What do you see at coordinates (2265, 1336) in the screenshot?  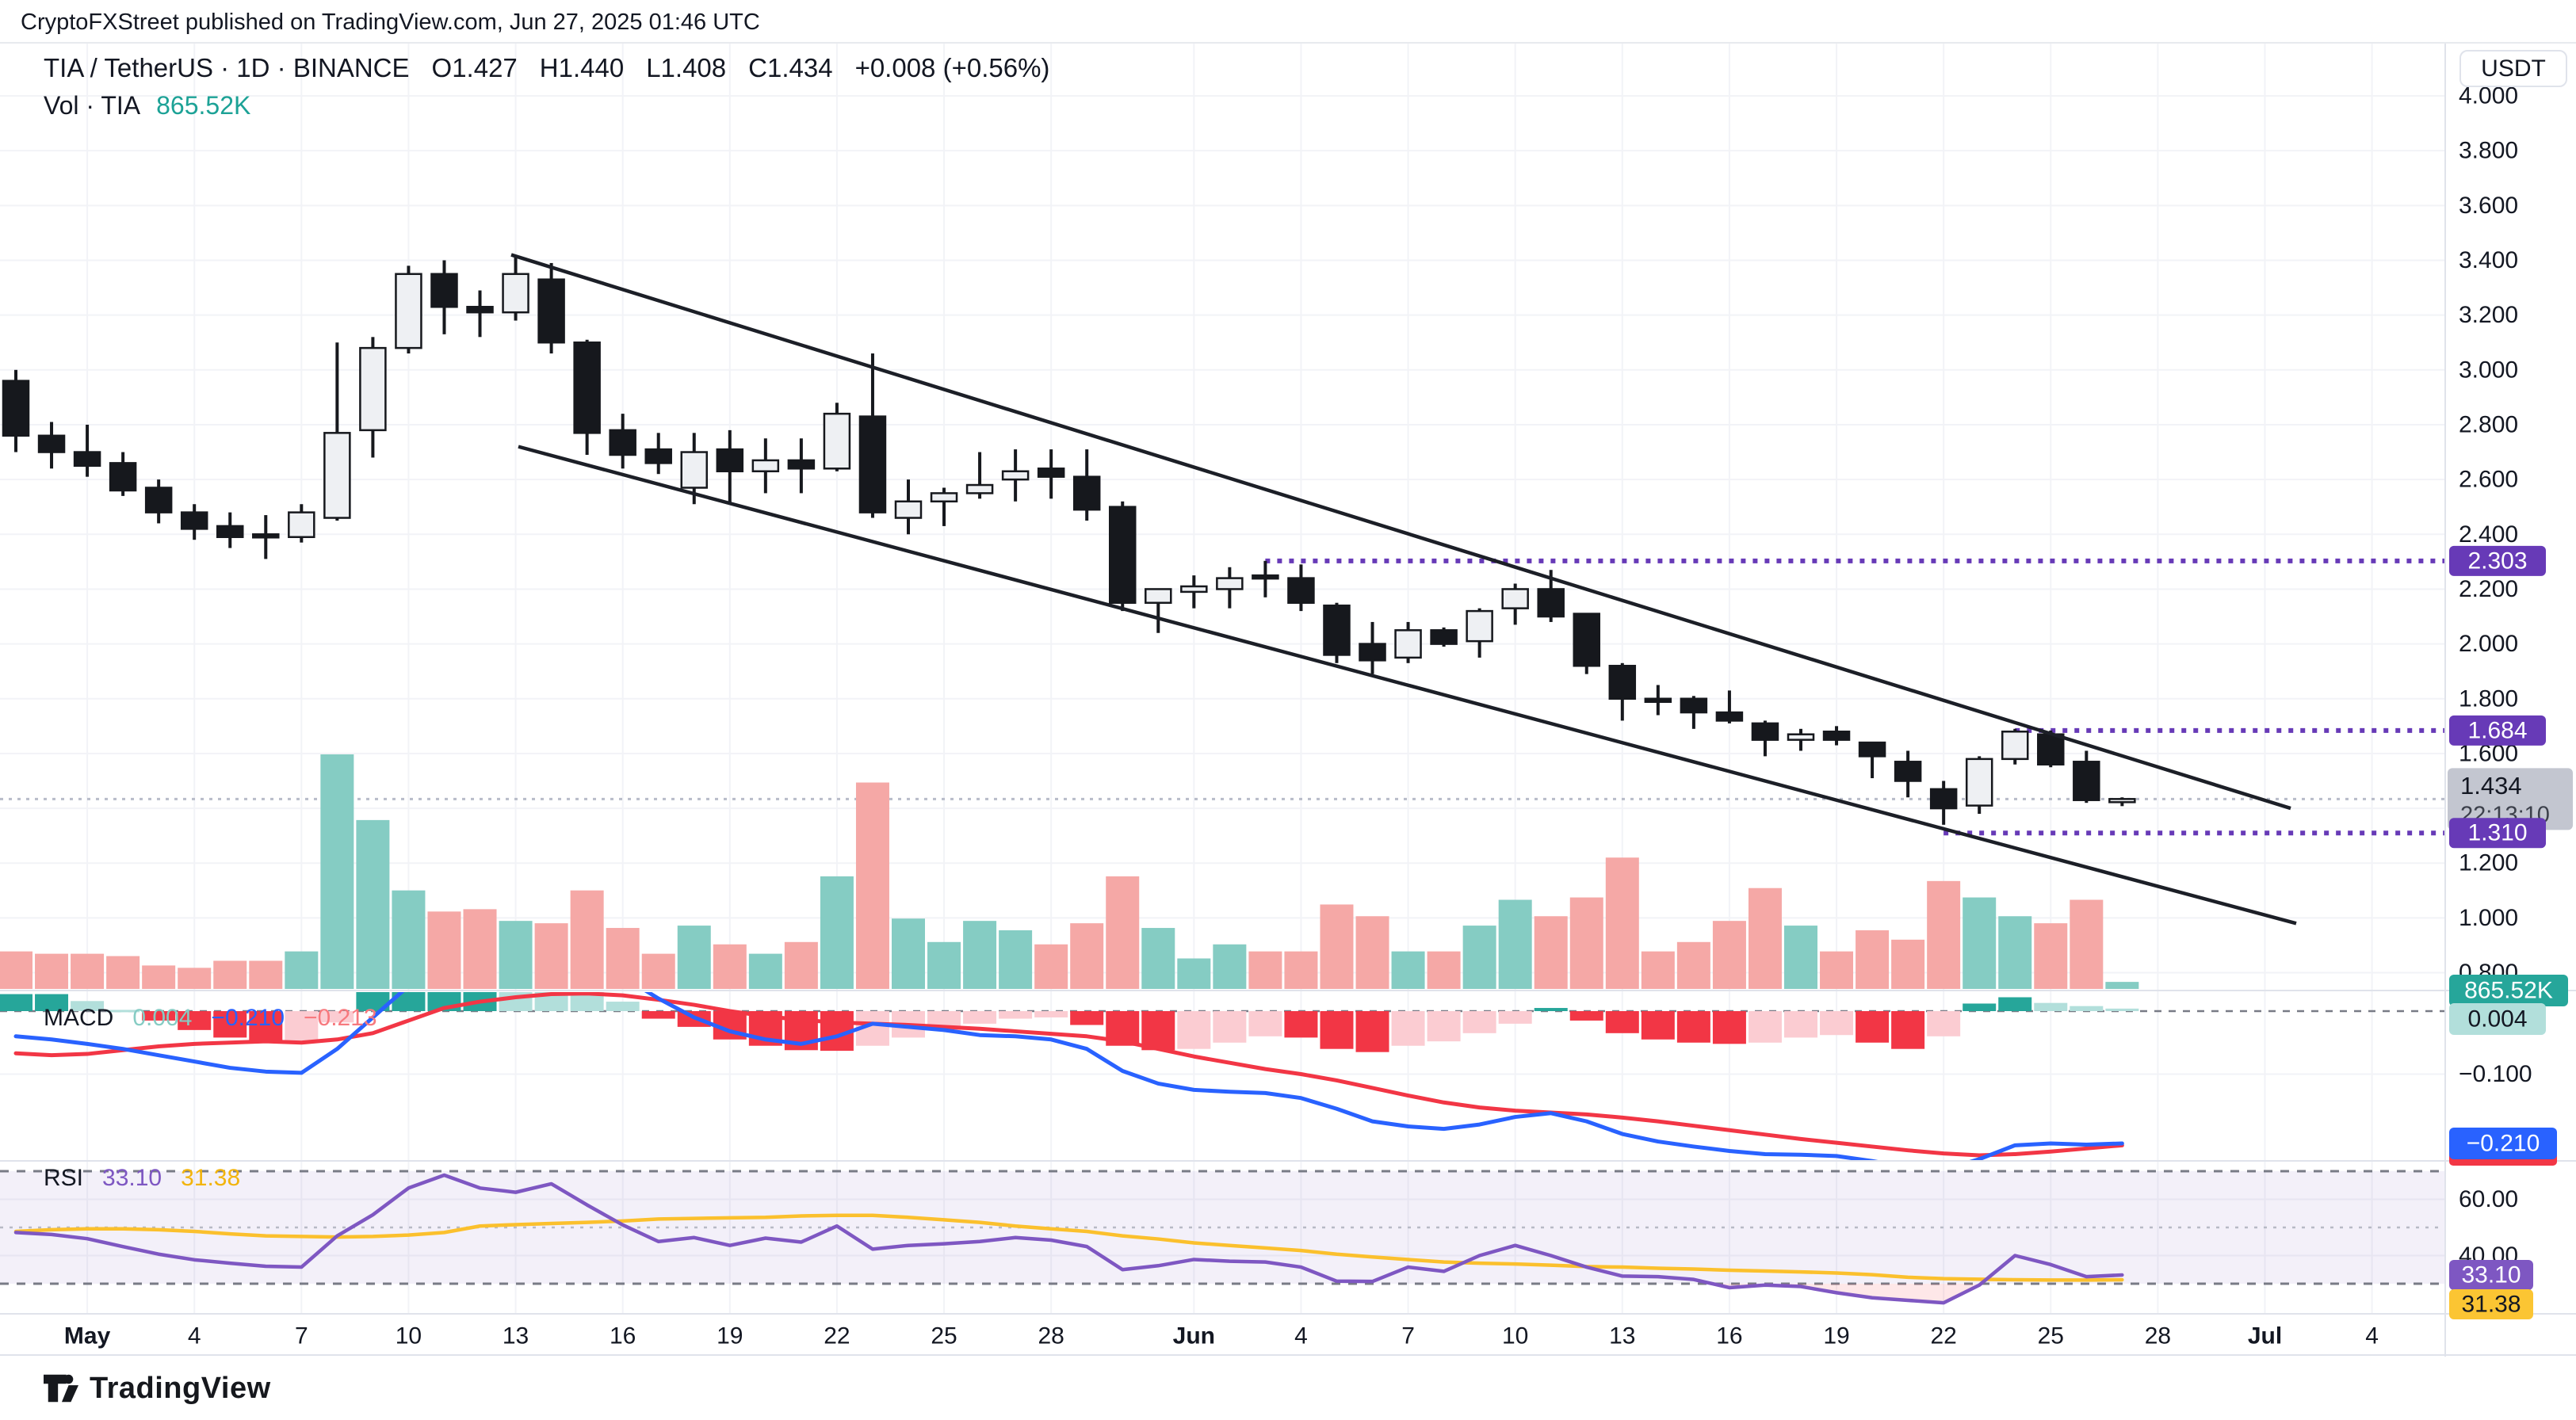 I see `time-tick-label: Jul` at bounding box center [2265, 1336].